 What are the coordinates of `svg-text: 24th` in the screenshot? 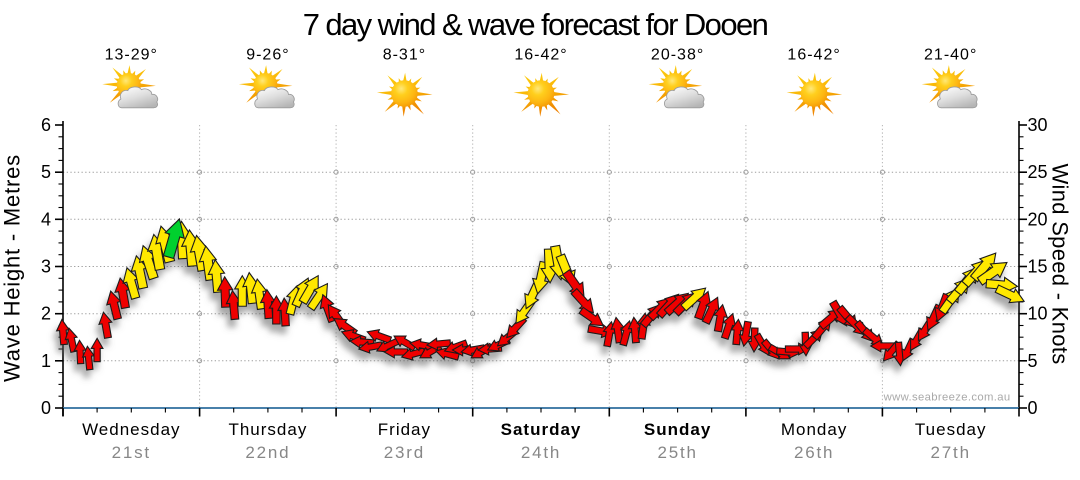 It's located at (541, 452).